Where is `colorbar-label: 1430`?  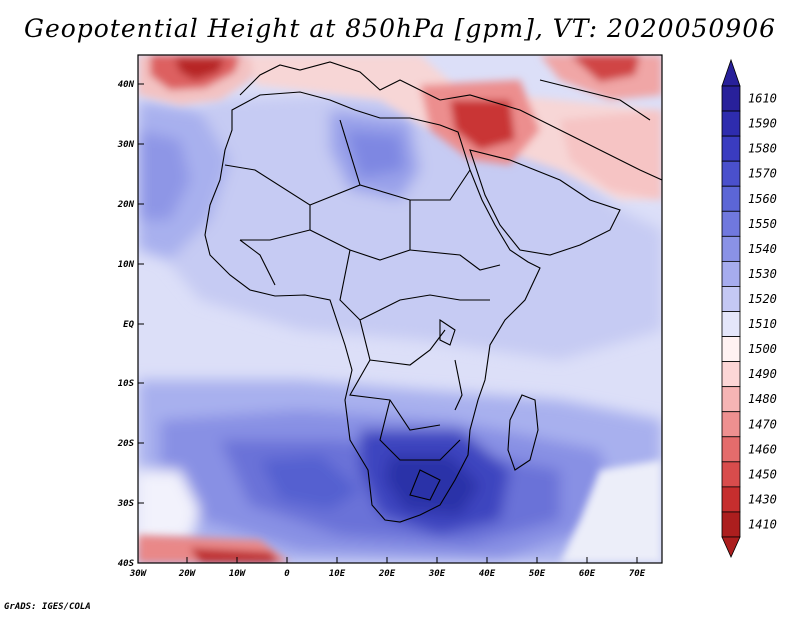
colorbar-label: 1430 is located at coordinates (762, 499).